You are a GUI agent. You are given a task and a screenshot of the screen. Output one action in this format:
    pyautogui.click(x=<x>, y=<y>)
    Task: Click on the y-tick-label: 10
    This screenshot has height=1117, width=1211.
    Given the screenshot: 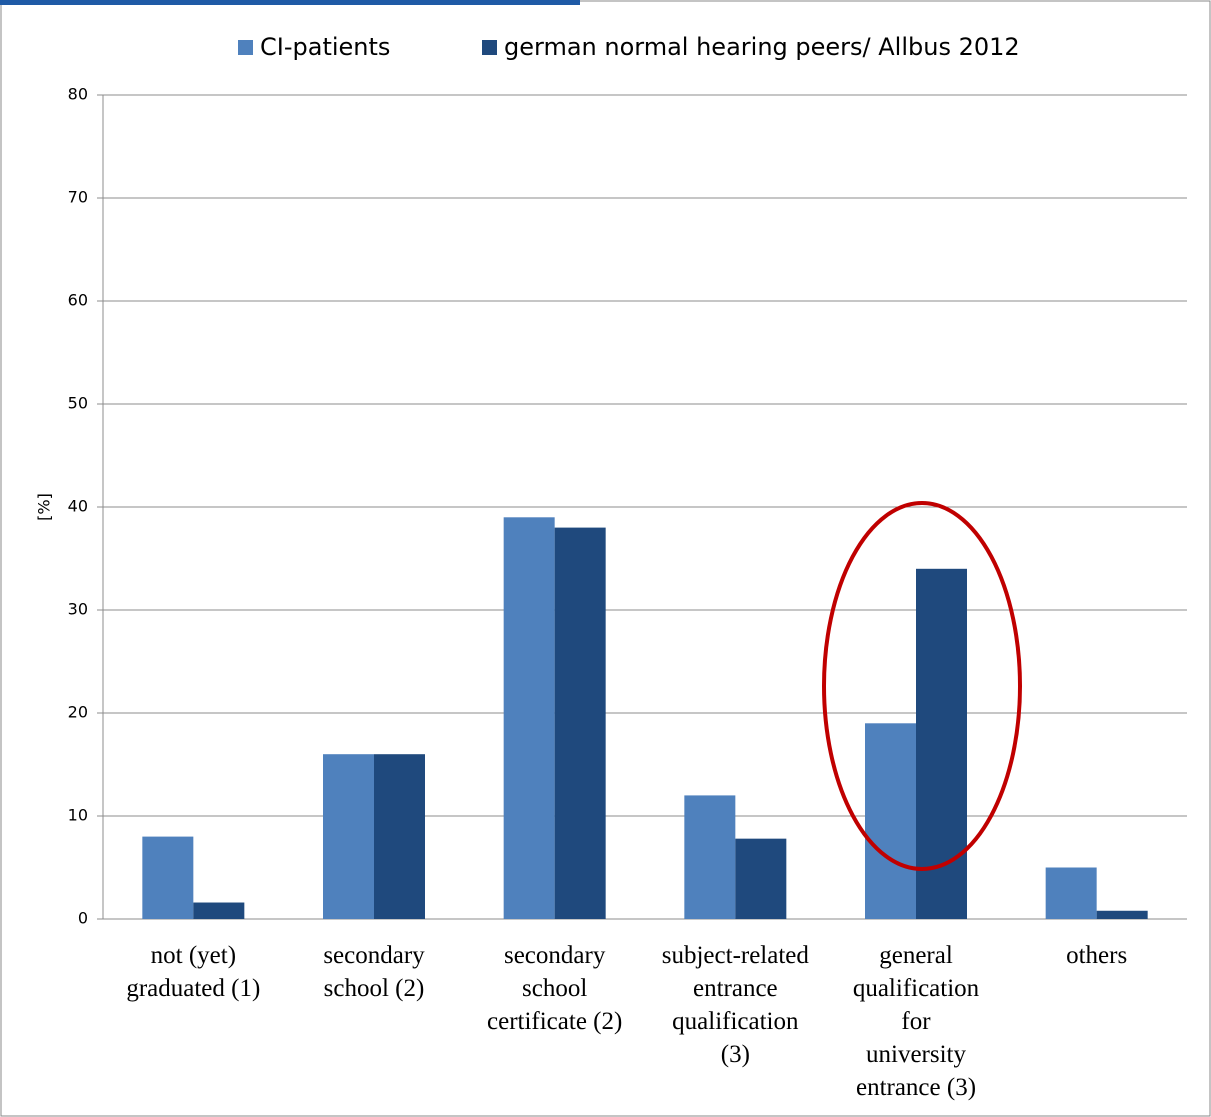 What is the action you would take?
    pyautogui.click(x=78, y=815)
    